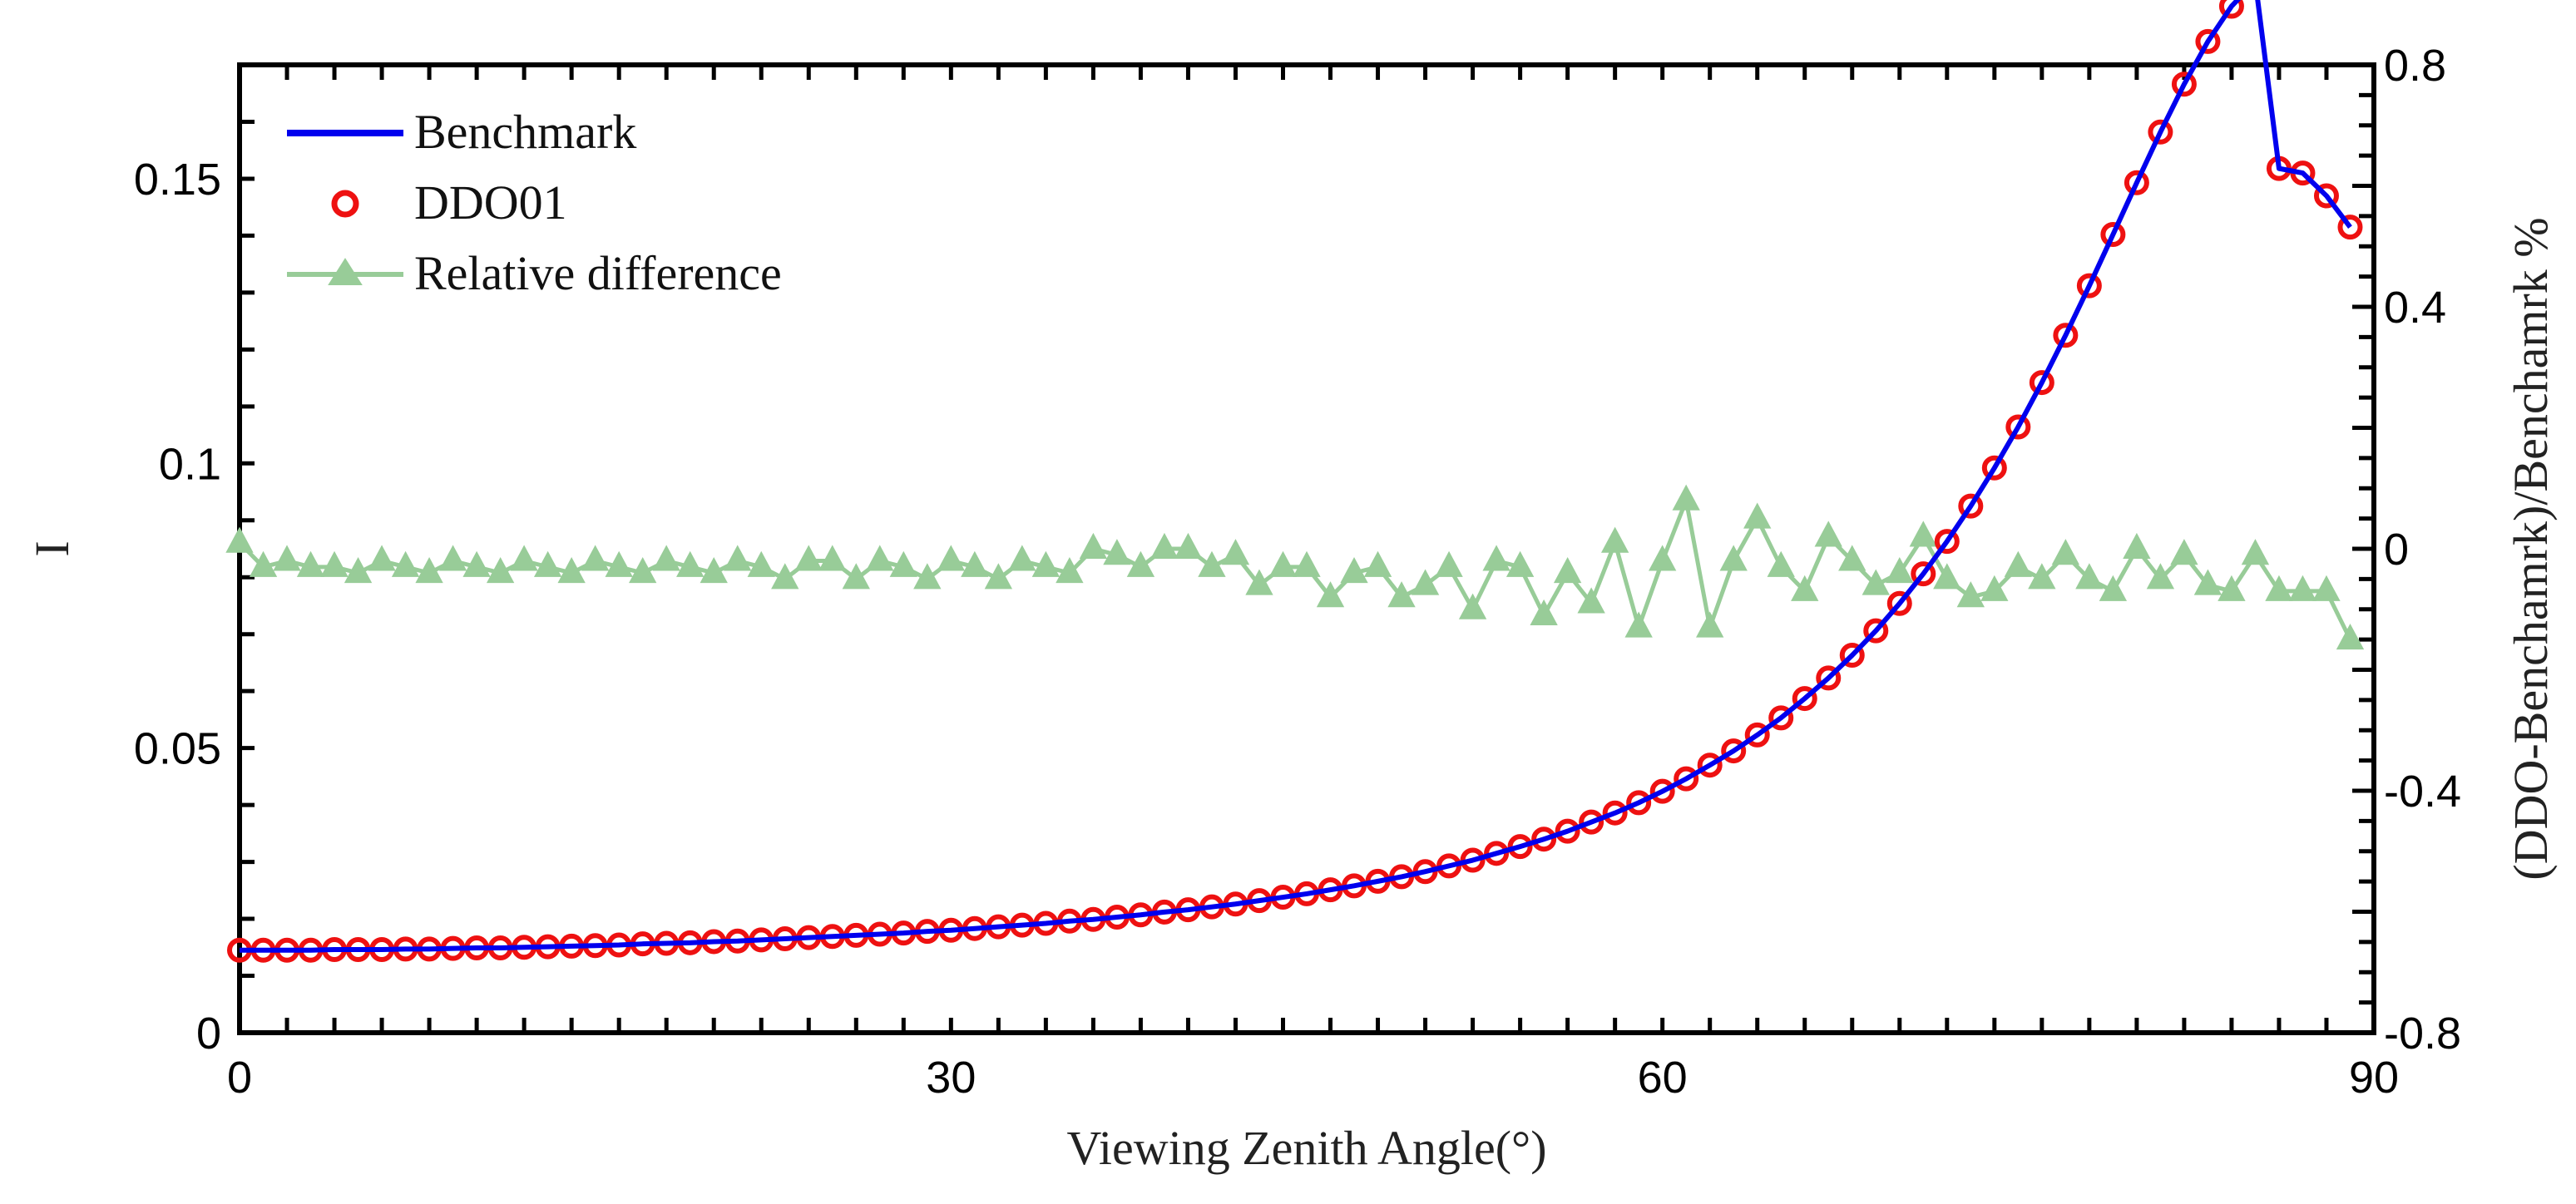  What do you see at coordinates (598, 273) in the screenshot?
I see `legend-relative-difference-label: Relative difference` at bounding box center [598, 273].